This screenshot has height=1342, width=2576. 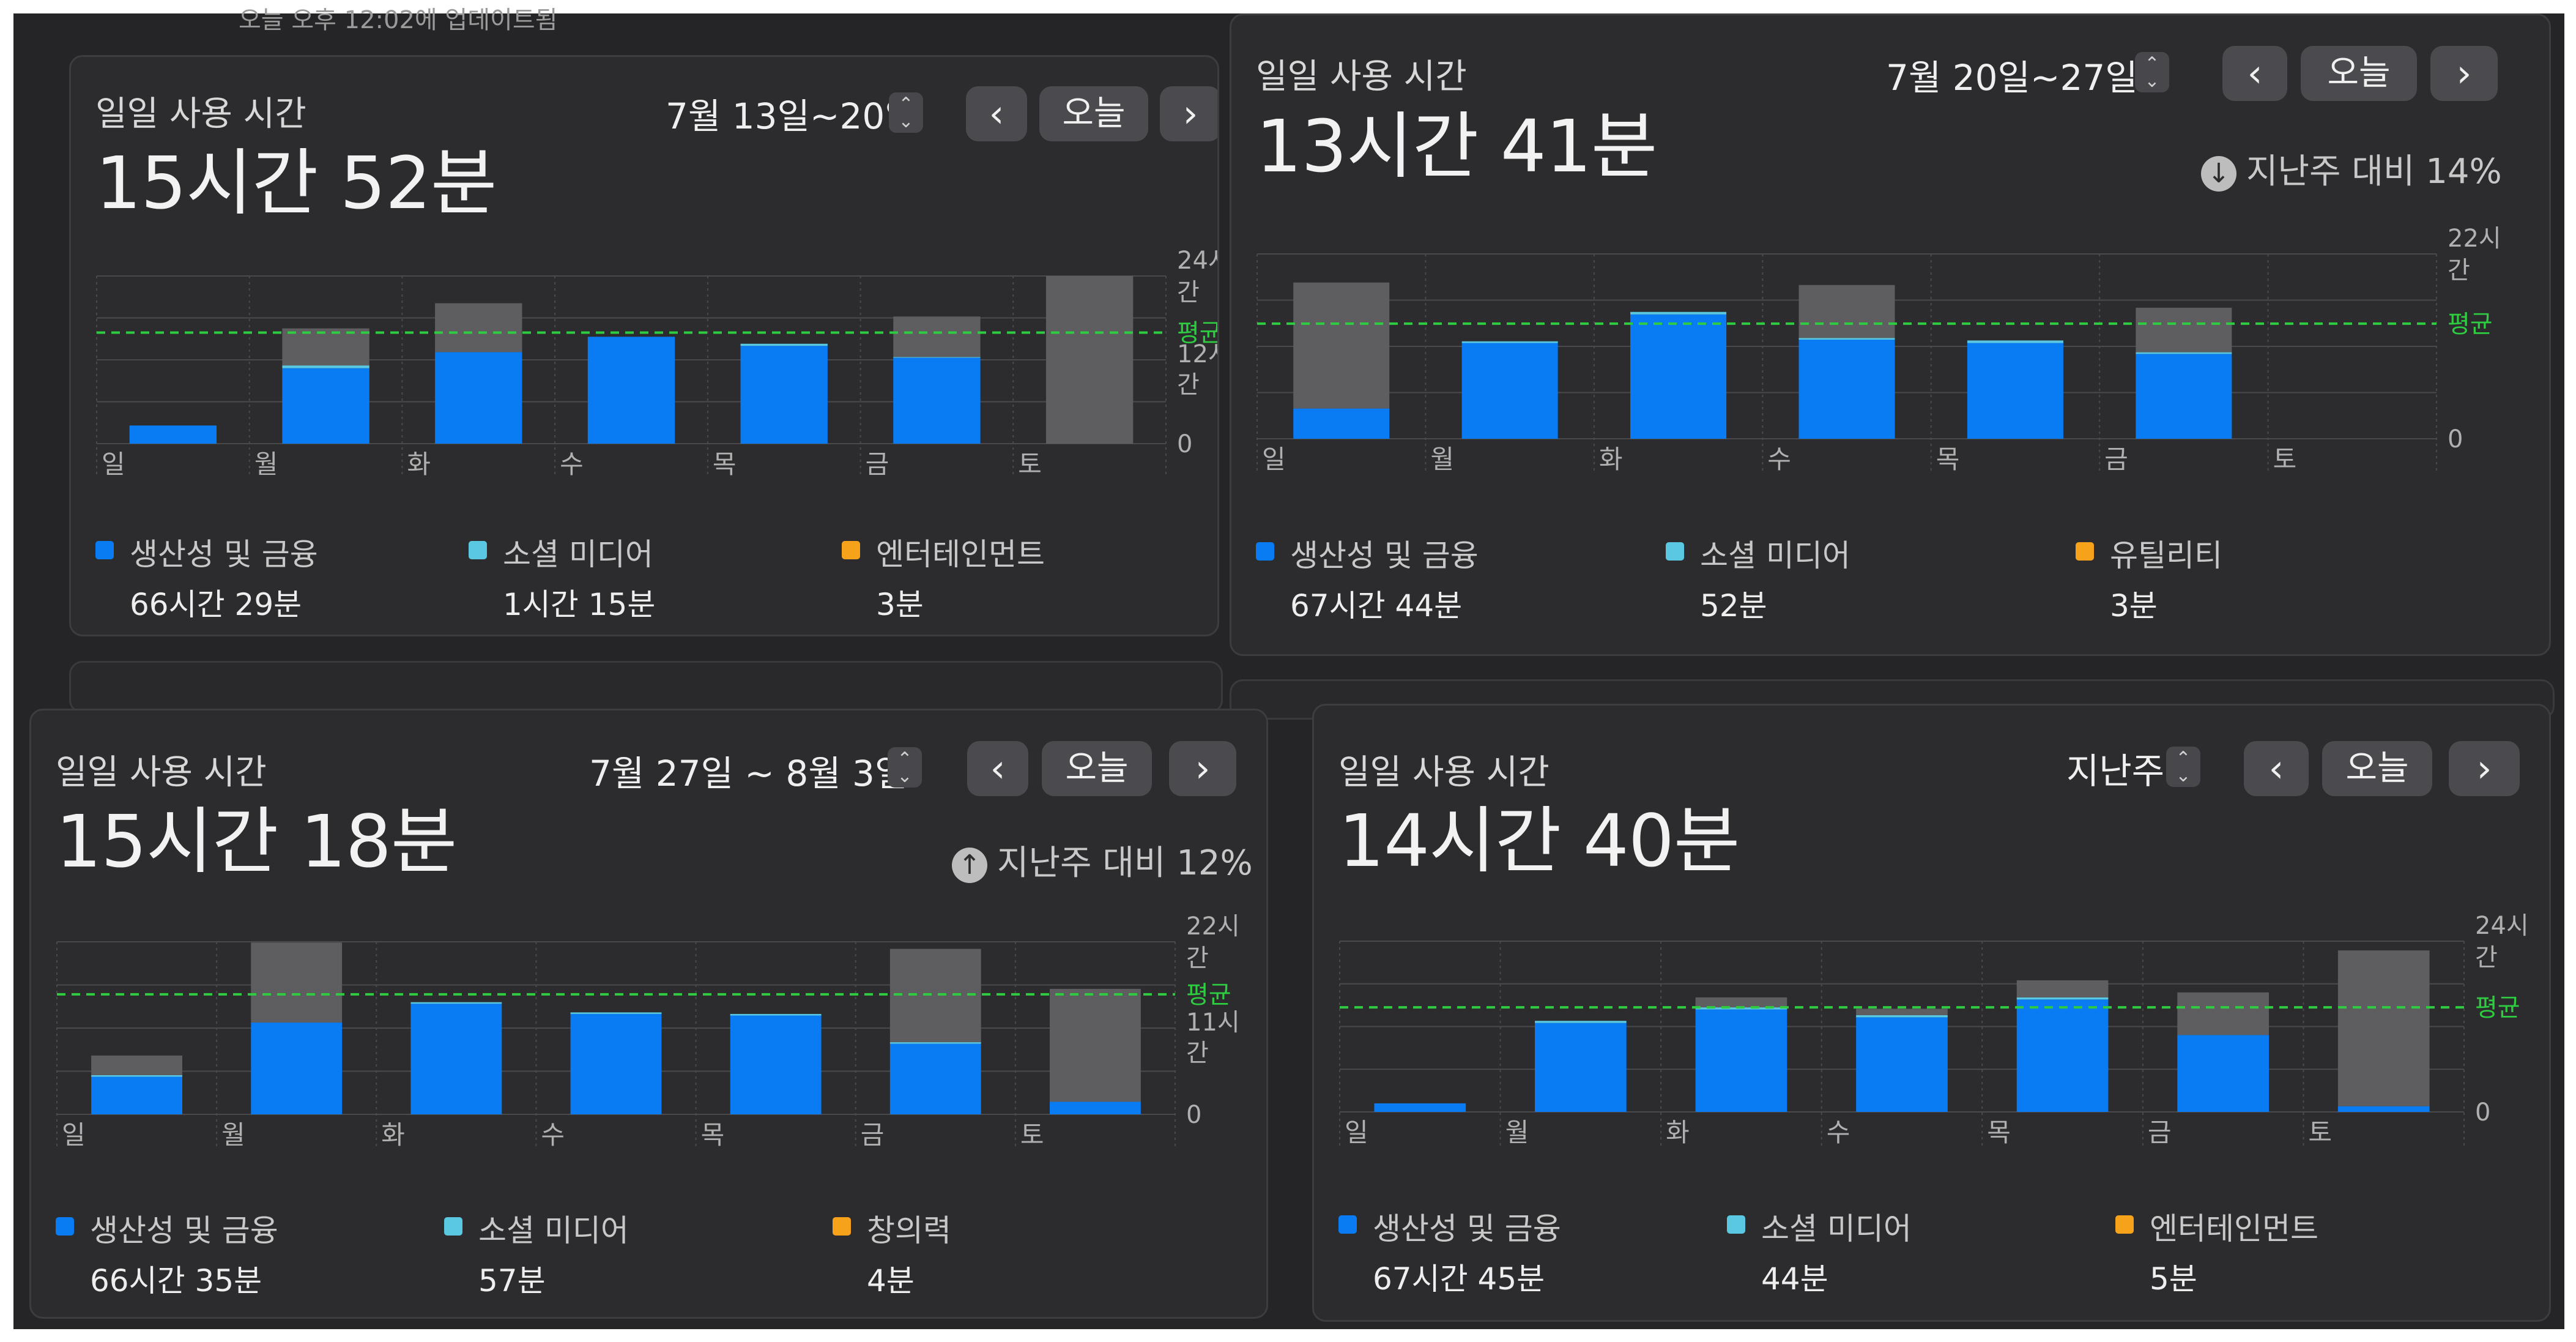 I want to click on weekly-comparison: ↓ 지난주 대비 14%, so click(x=2351, y=168).